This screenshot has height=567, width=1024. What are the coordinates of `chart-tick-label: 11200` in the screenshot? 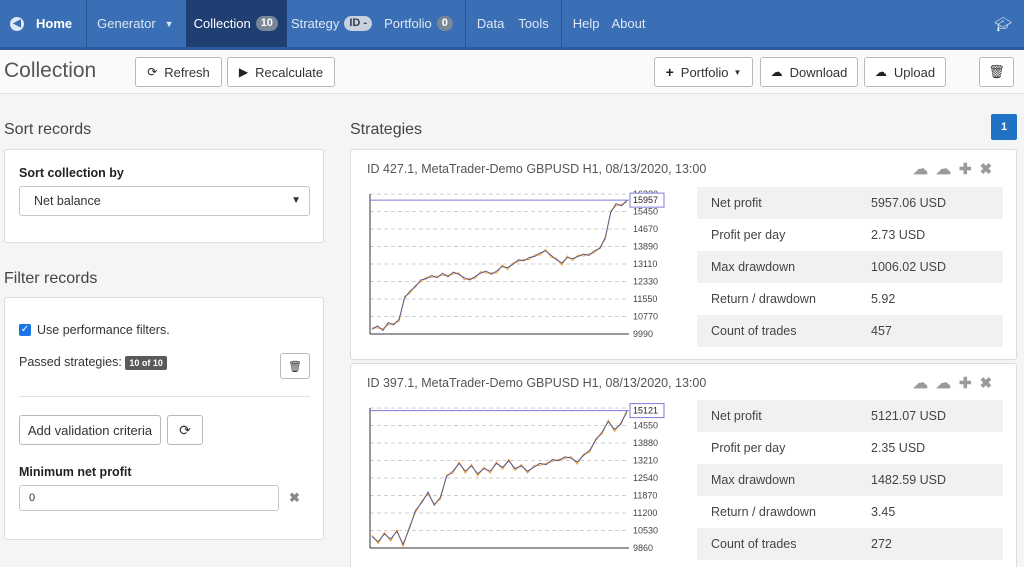 It's located at (645, 513).